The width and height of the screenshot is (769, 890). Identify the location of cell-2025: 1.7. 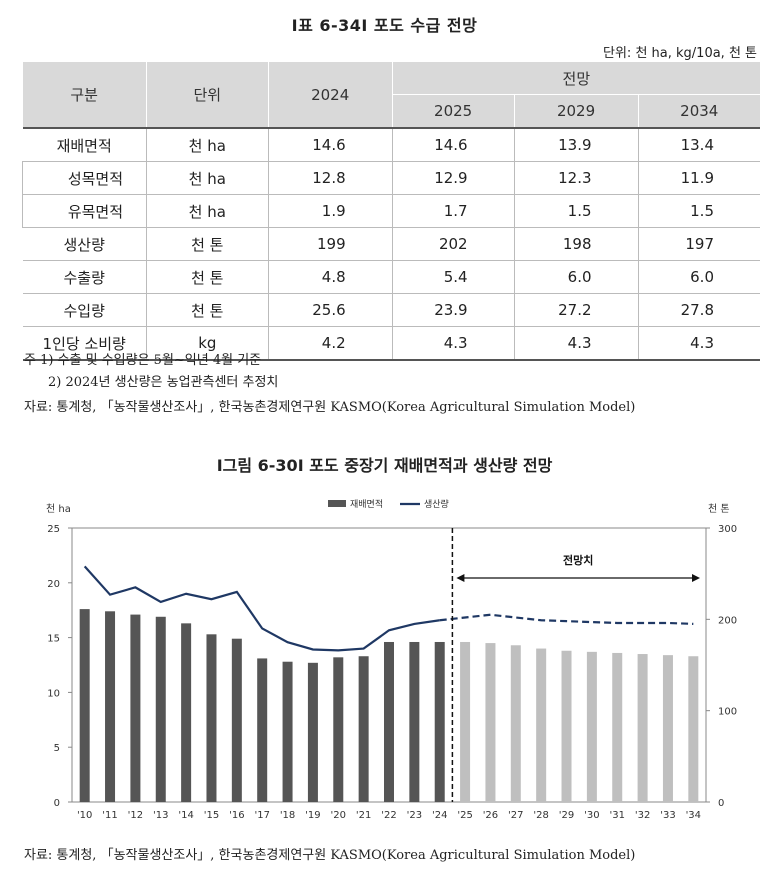
(453, 211).